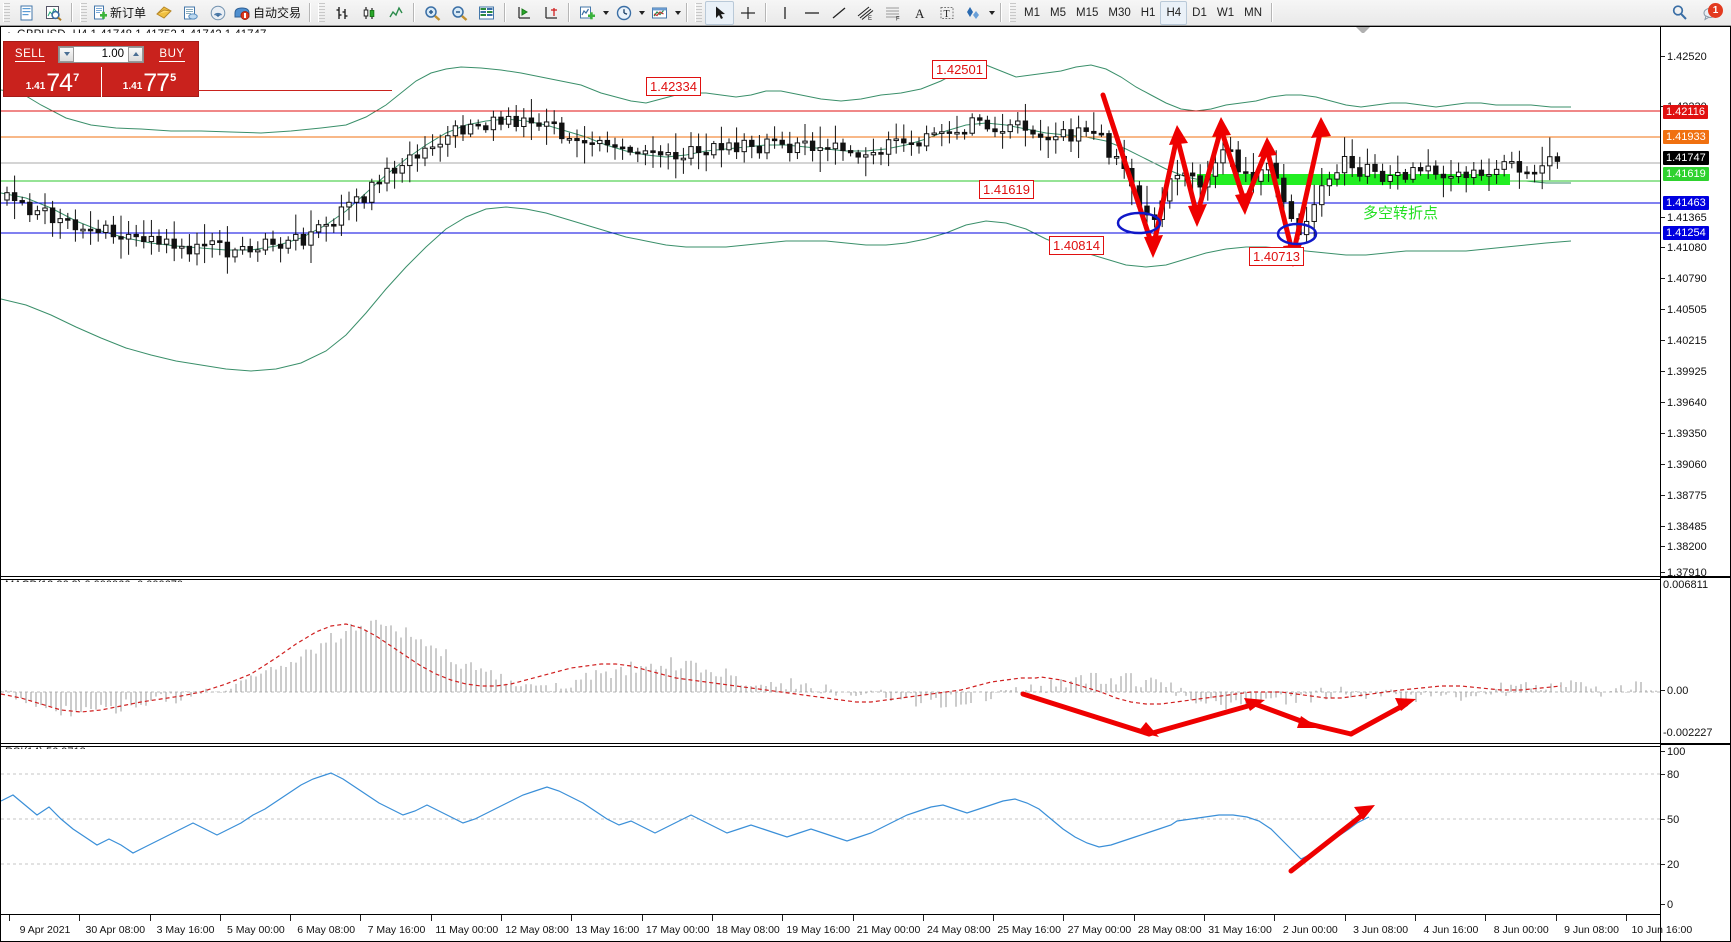  Describe the element at coordinates (26, 13) in the screenshot. I see `new-chart-icon` at that location.